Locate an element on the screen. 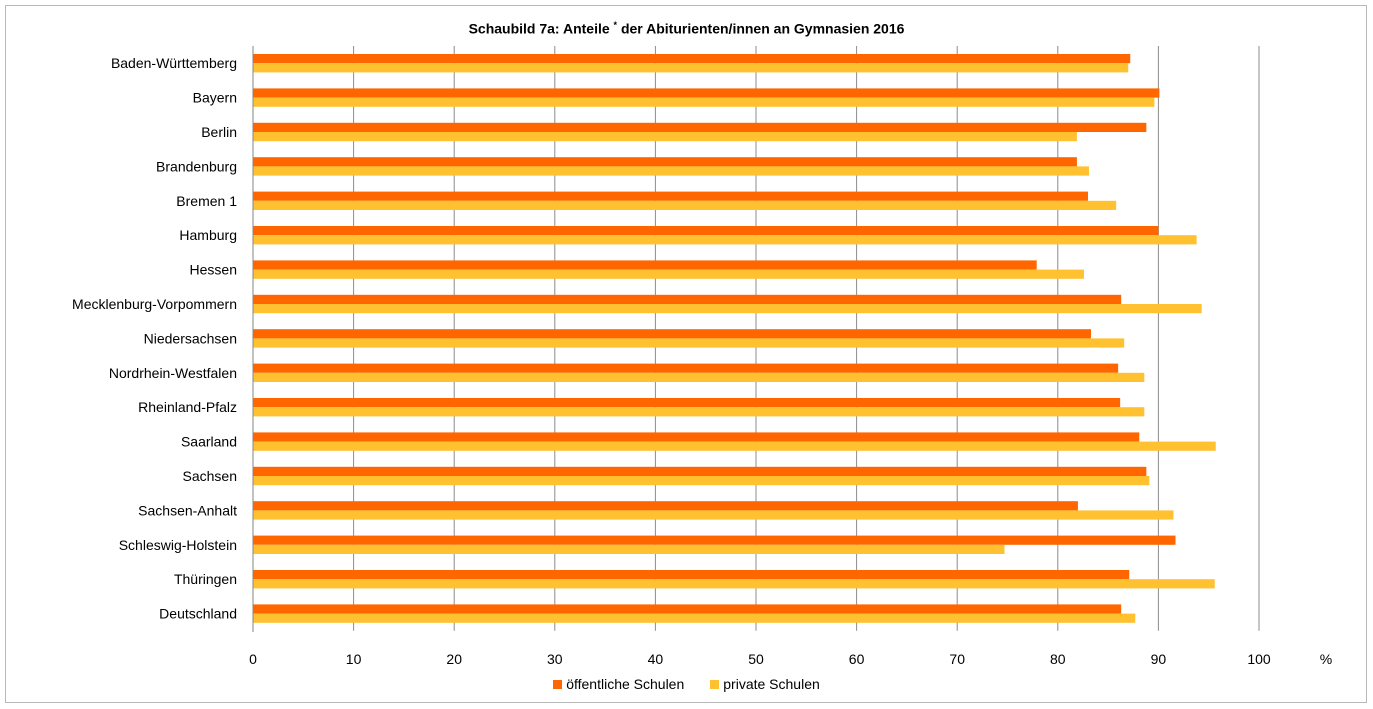 The image size is (1373, 709). category-label: Schleswig-Holstein is located at coordinates (178, 545).